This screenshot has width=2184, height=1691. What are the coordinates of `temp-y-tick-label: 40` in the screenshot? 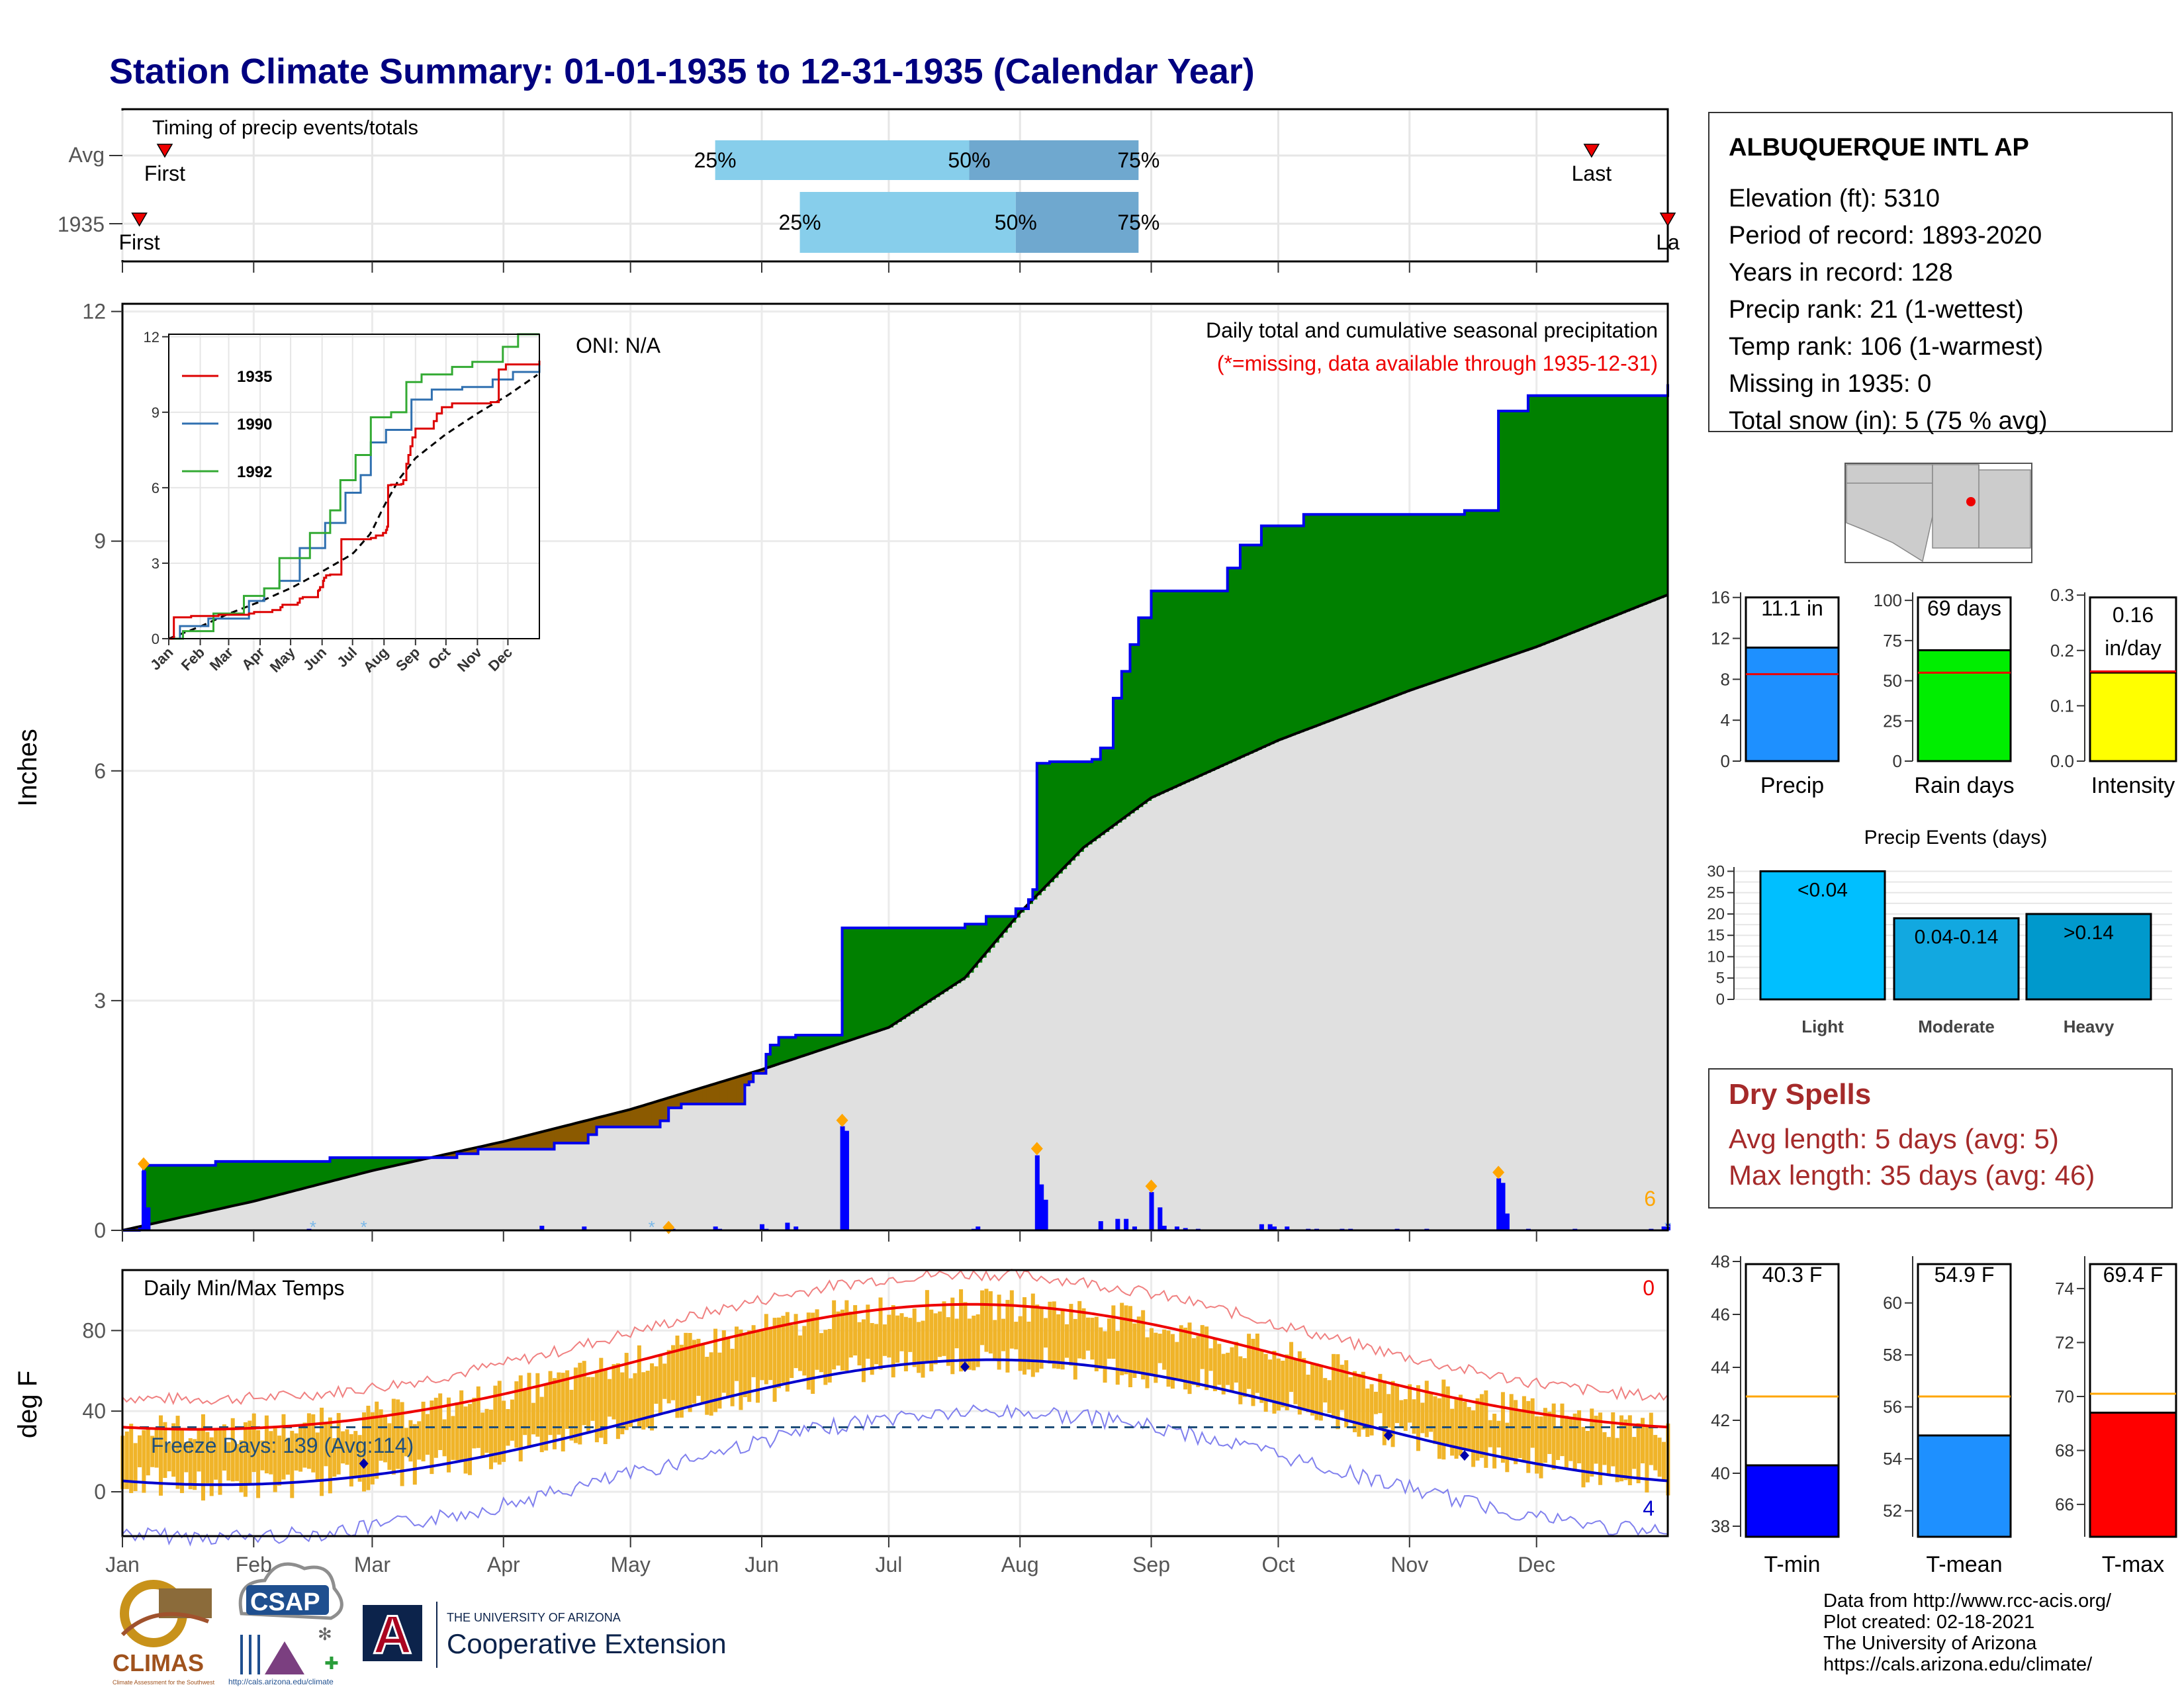 It's located at (94, 1411).